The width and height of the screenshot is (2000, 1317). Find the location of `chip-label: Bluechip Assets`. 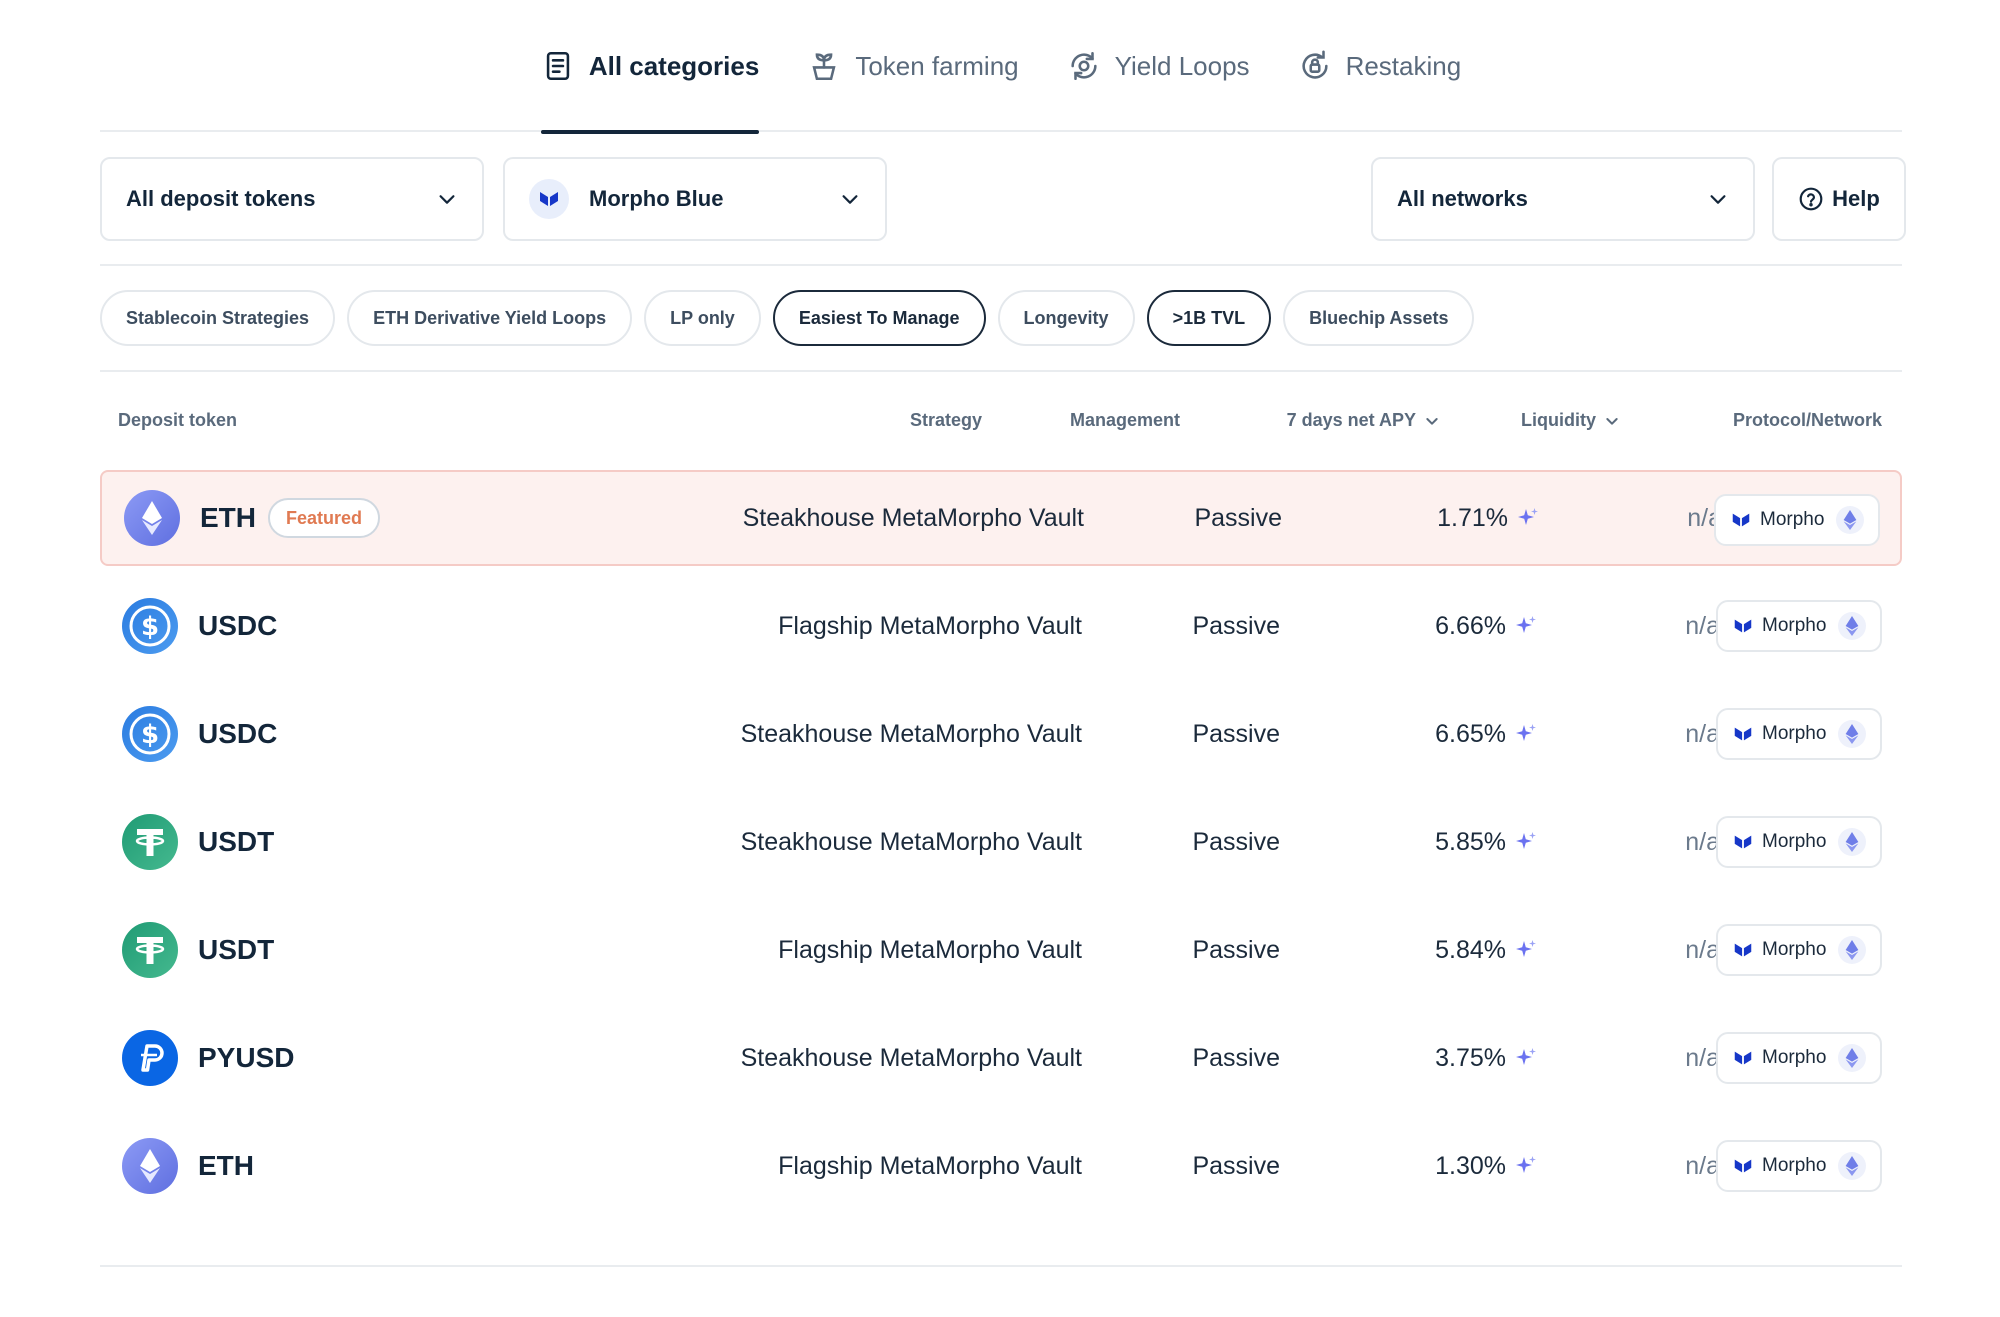

chip-label: Bluechip Assets is located at coordinates (1379, 317).